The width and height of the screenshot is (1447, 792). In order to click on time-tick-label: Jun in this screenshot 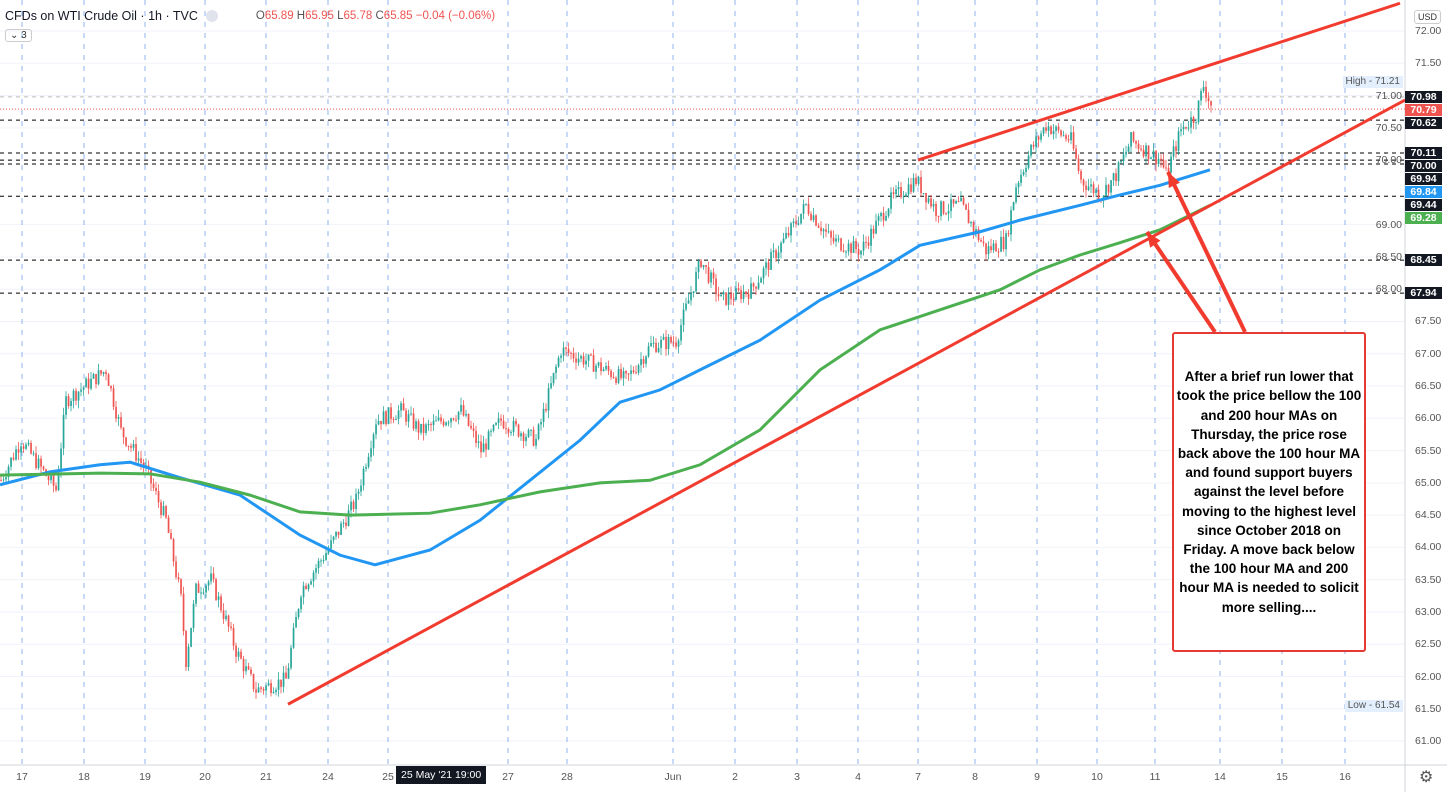, I will do `click(673, 777)`.